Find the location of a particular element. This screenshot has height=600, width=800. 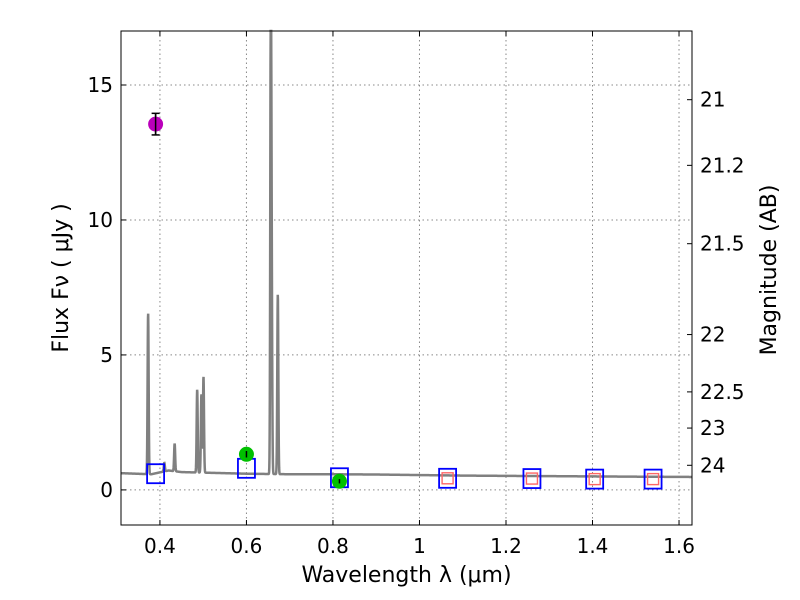

x-tick-label: 0.6 is located at coordinates (247, 546).